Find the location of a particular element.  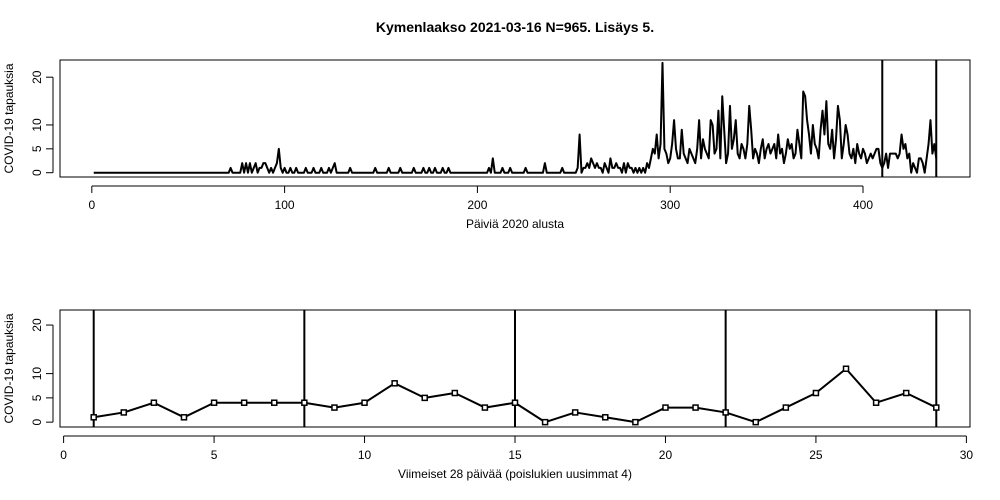

x-tick-label: 15 is located at coordinates (515, 455).